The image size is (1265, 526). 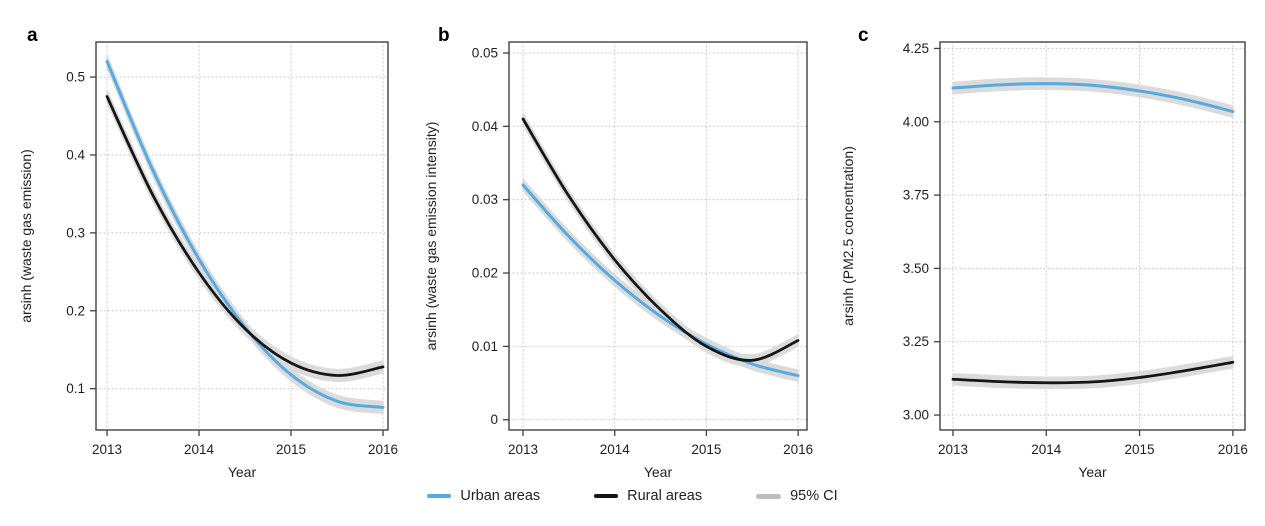 I want to click on y-tick-label: 0.4, so click(x=75, y=154).